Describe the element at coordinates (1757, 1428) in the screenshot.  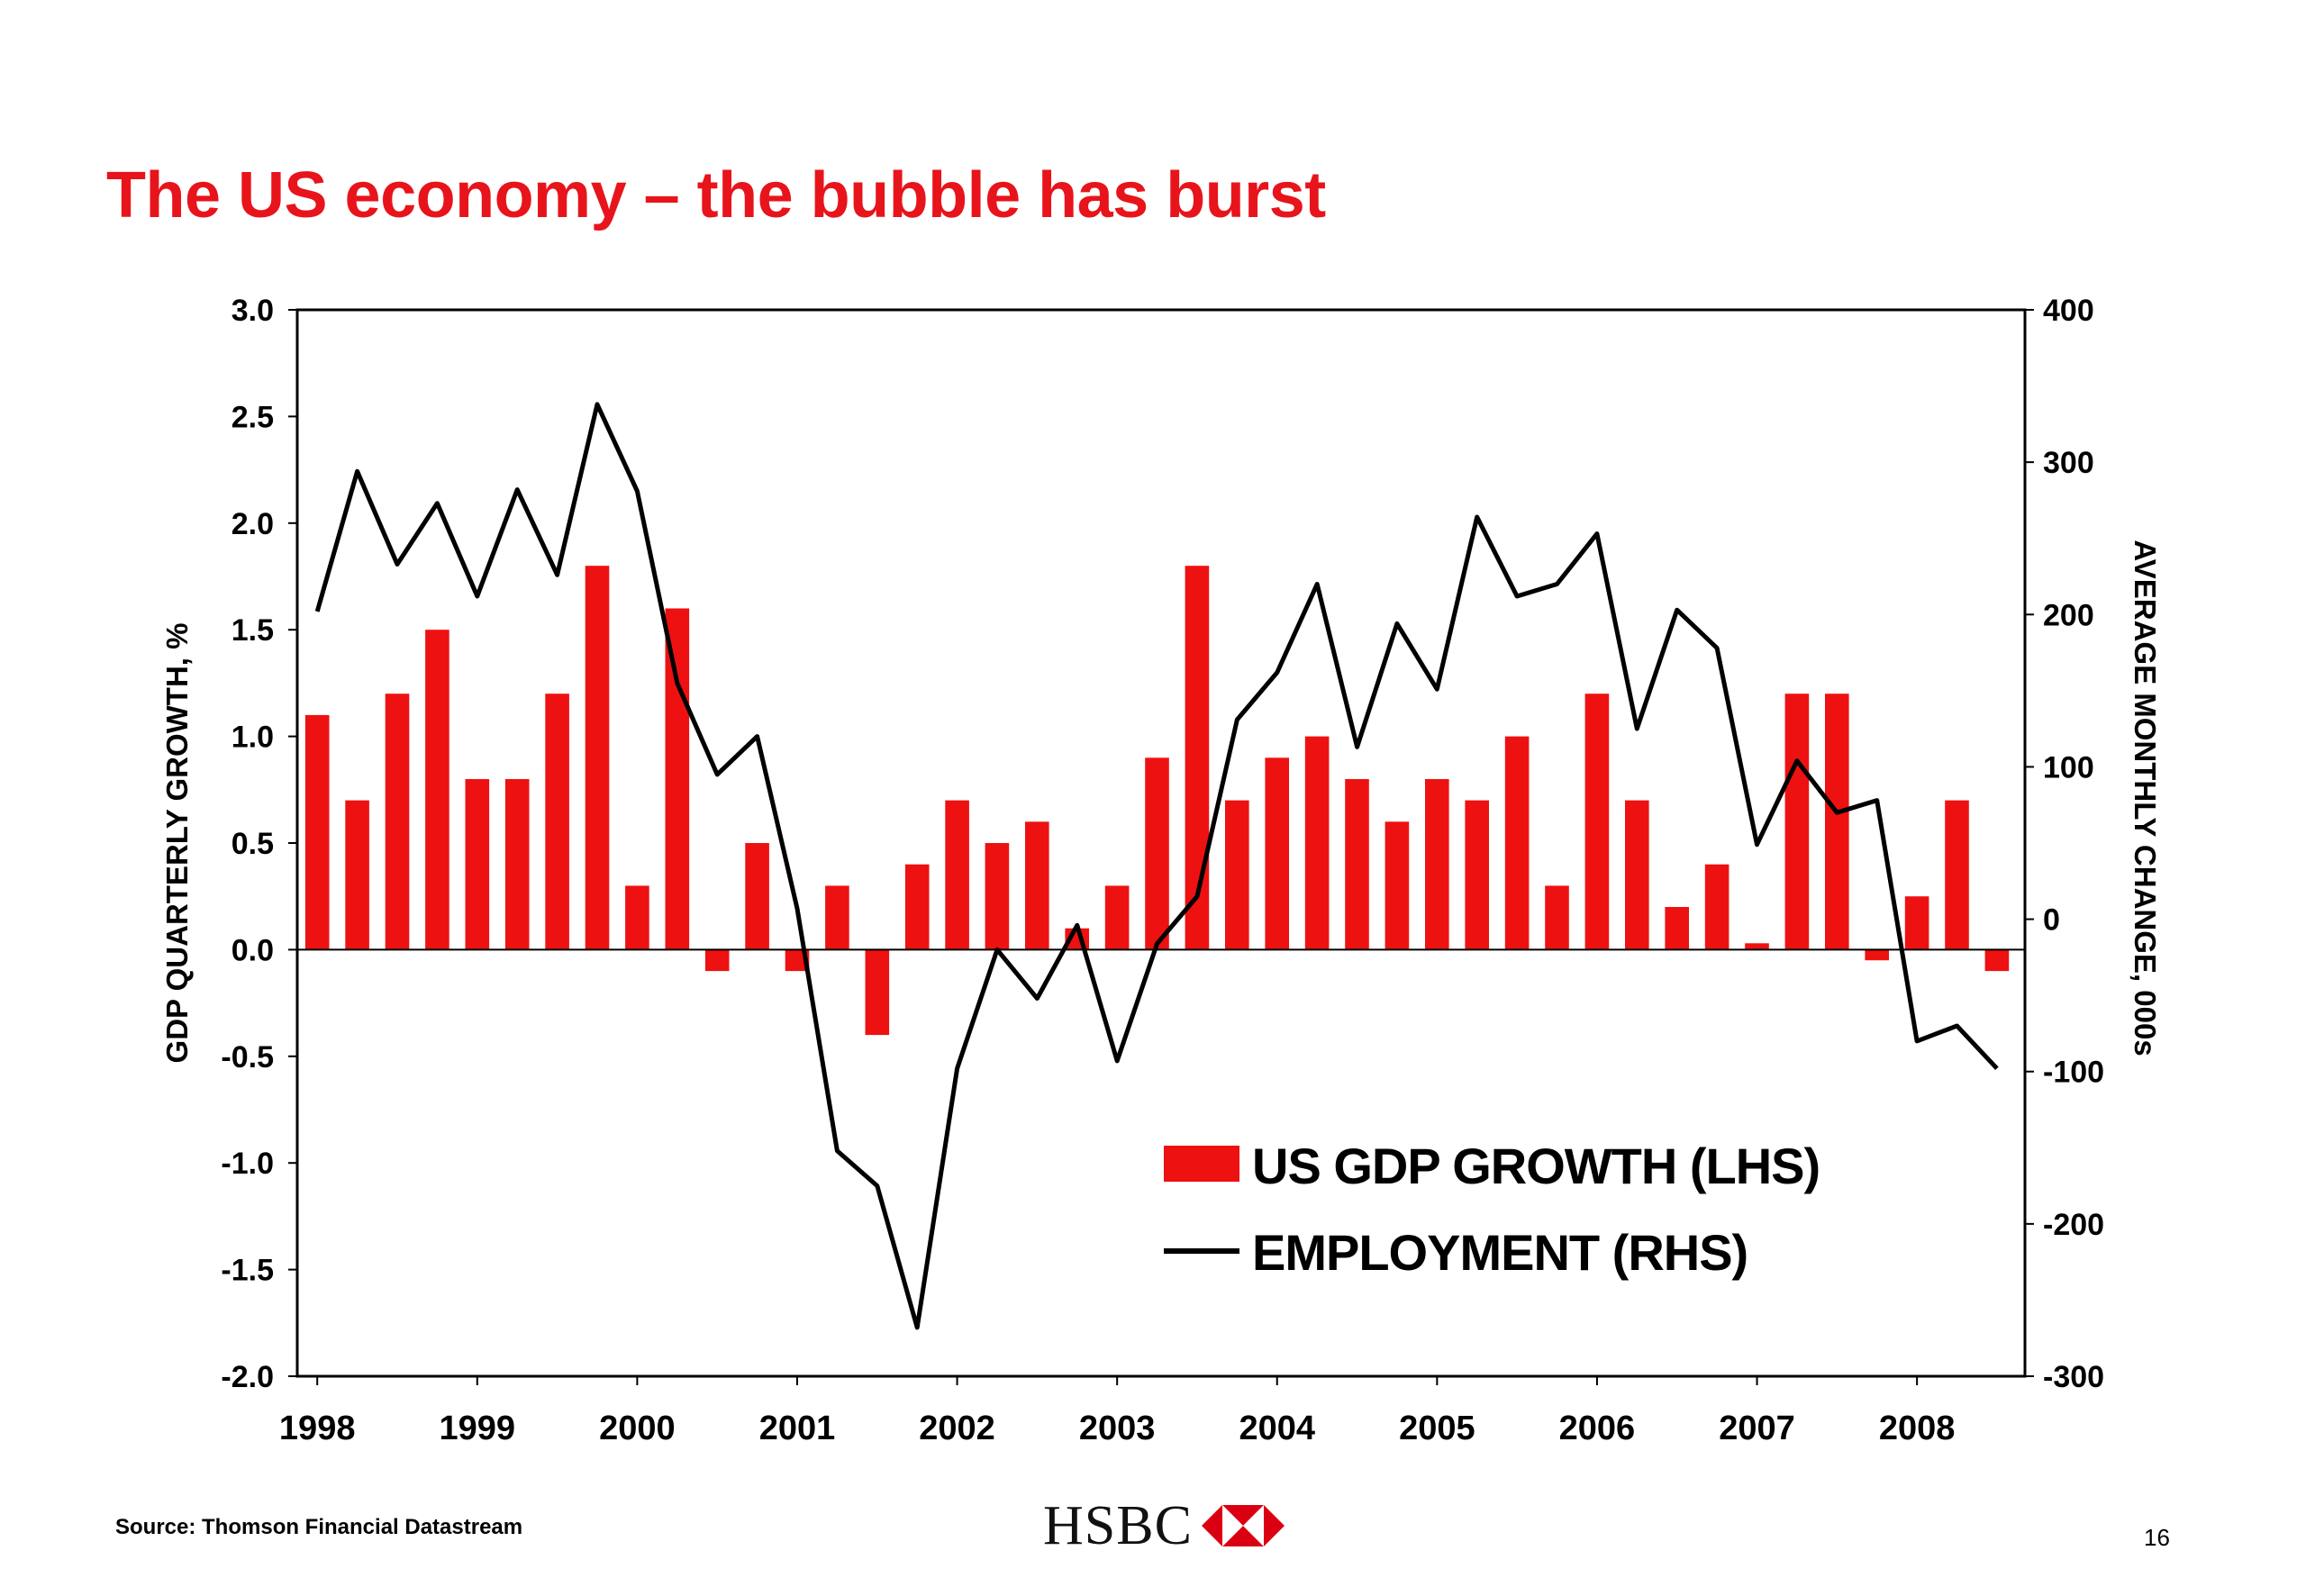
I see `x-tick-label: 2007` at that location.